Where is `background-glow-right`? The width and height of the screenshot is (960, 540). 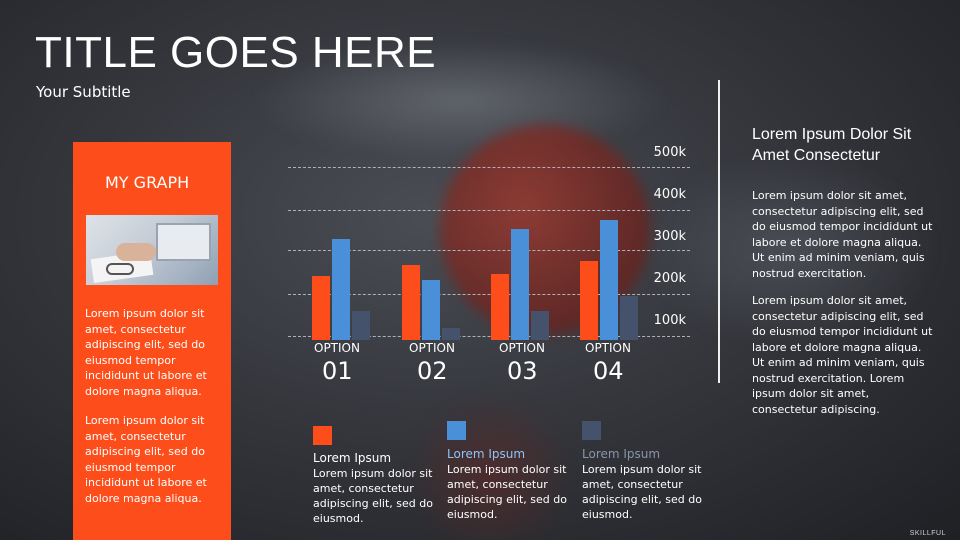
background-glow-right is located at coordinates (790, 250).